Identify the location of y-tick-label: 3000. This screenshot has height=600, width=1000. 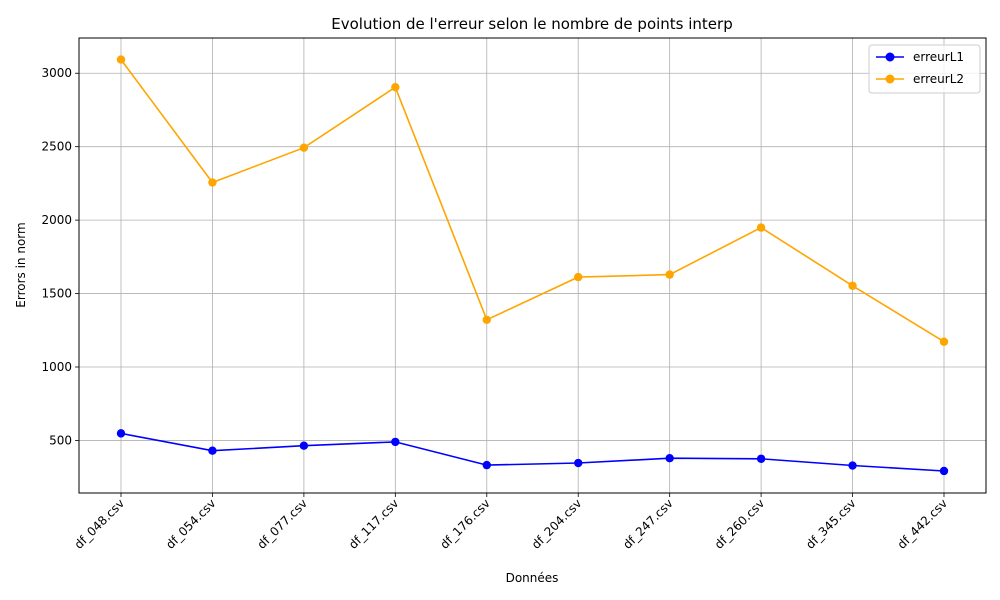
(56, 73).